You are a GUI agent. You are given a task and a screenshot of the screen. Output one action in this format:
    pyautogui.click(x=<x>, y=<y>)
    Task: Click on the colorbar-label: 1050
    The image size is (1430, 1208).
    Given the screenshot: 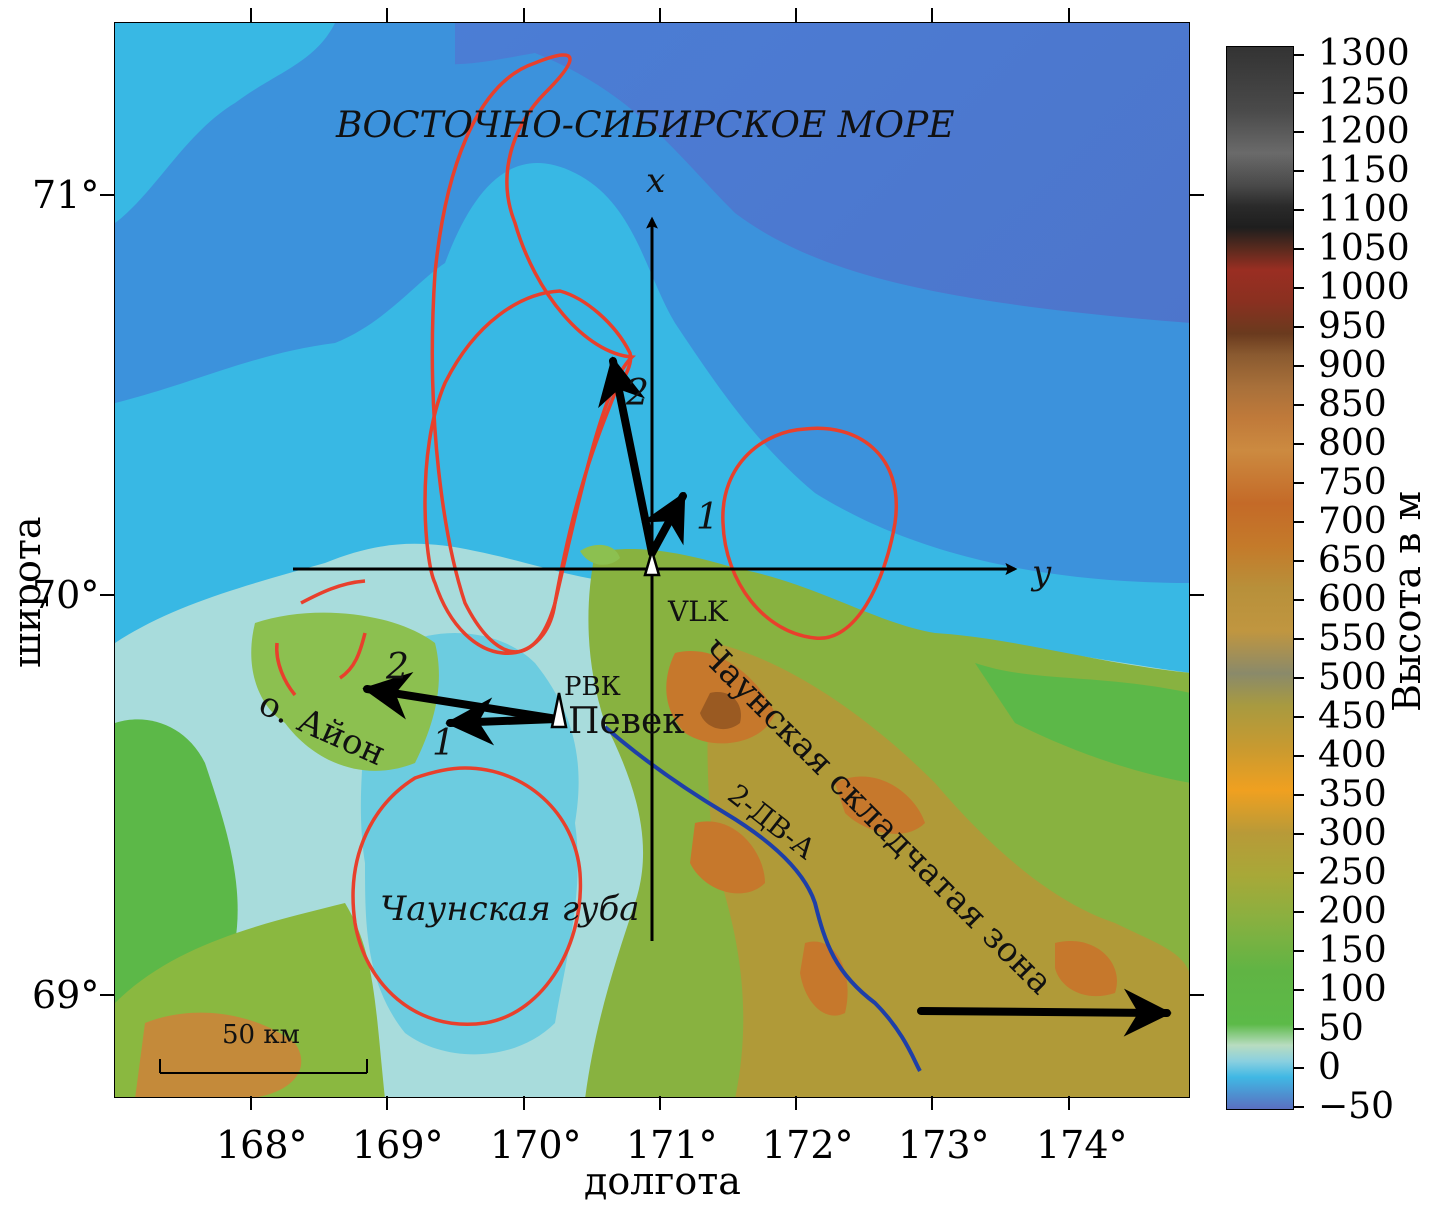 What is the action you would take?
    pyautogui.click(x=1364, y=248)
    